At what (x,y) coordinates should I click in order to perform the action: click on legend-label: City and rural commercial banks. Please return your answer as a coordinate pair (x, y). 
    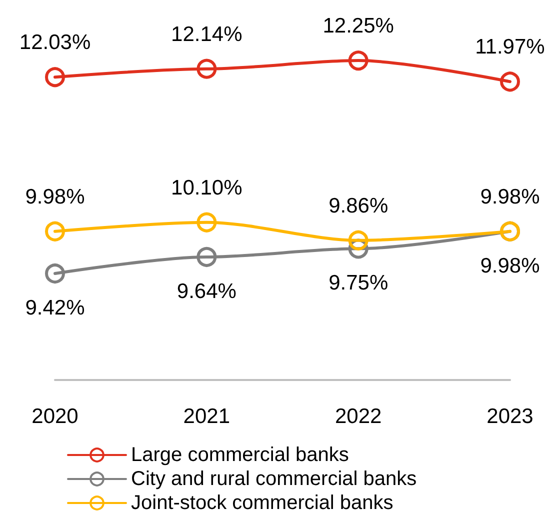
    Looking at the image, I should click on (274, 479).